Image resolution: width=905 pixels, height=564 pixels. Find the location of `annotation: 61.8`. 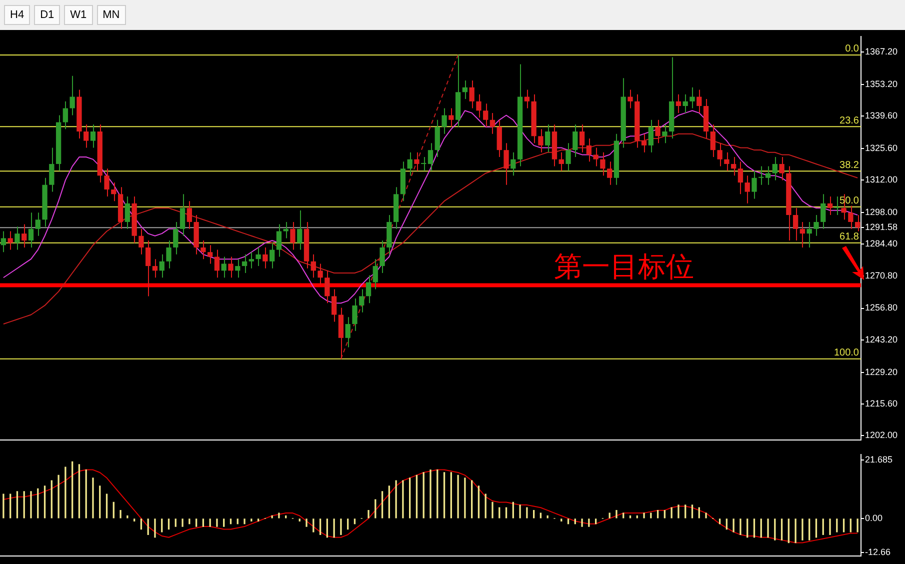

annotation: 61.8 is located at coordinates (850, 237).